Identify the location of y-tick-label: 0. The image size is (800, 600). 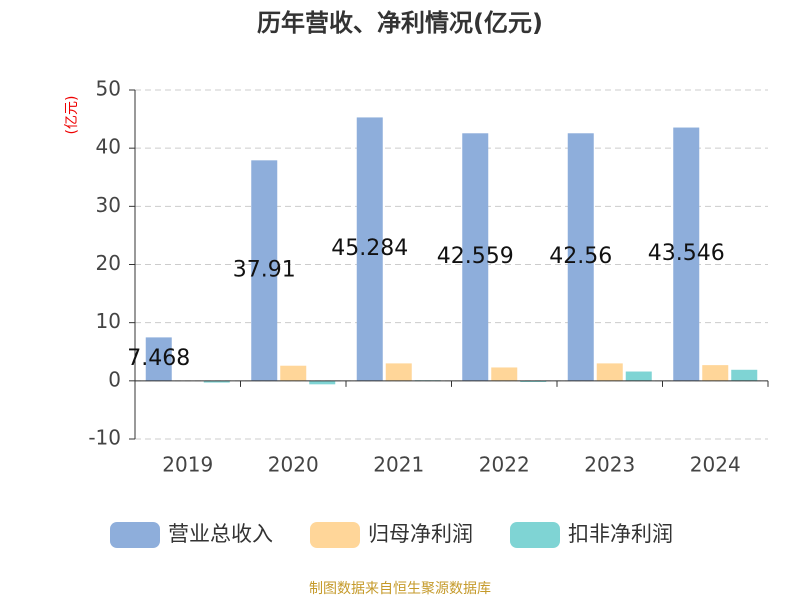
(114, 379).